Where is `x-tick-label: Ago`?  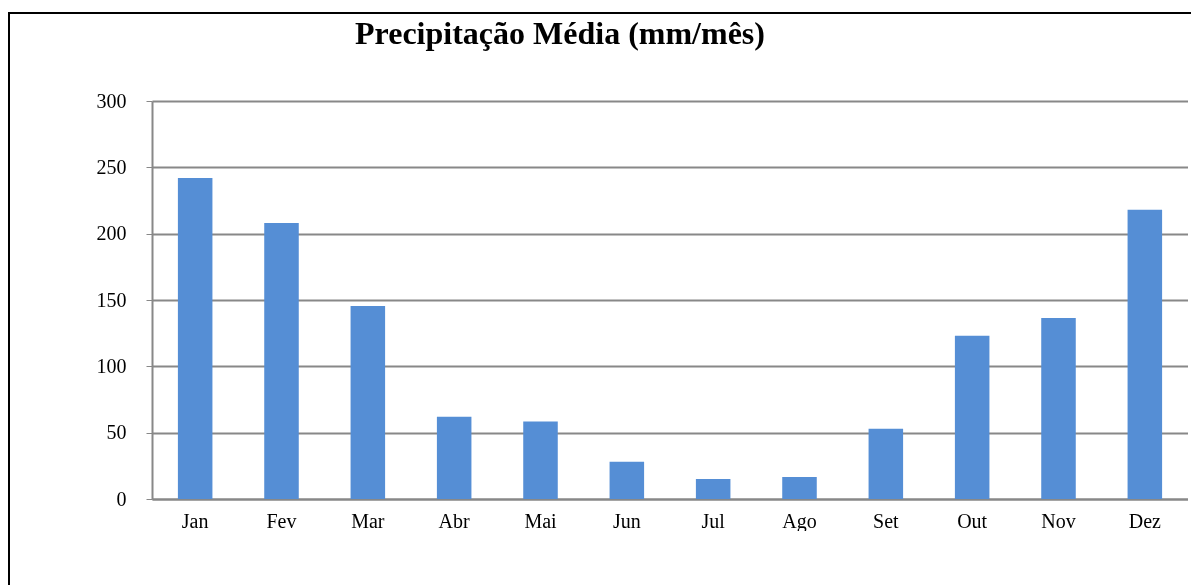
x-tick-label: Ago is located at coordinates (799, 521).